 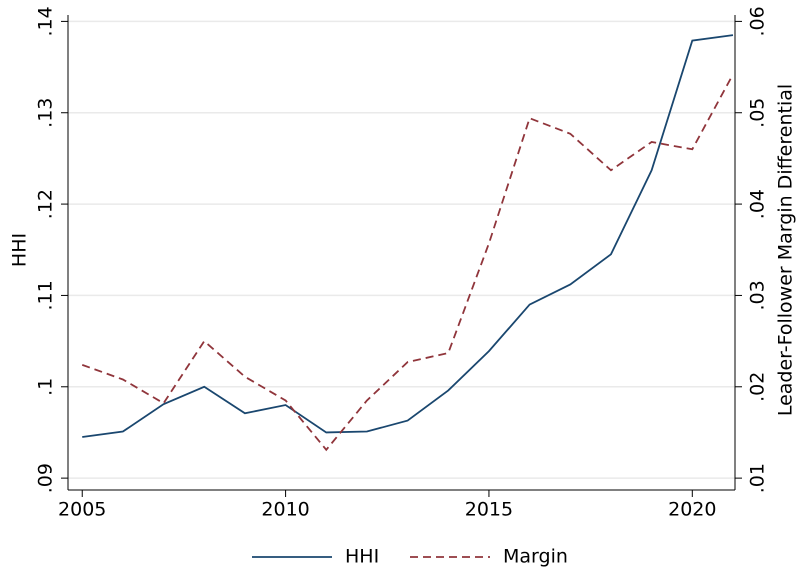 I want to click on y-tick-label: .1, so click(x=46, y=387).